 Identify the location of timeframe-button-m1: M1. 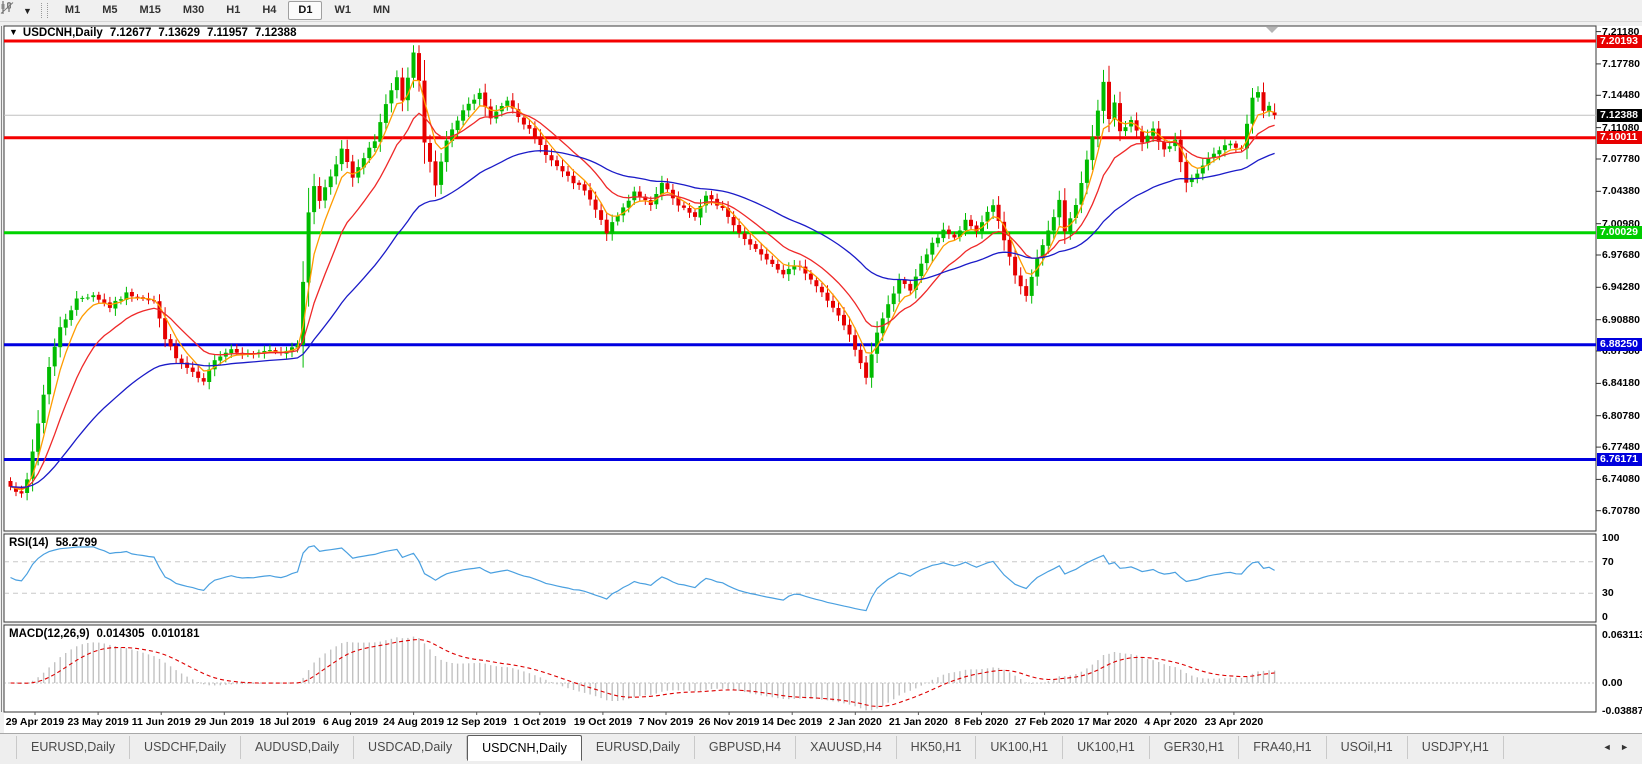
(72, 10).